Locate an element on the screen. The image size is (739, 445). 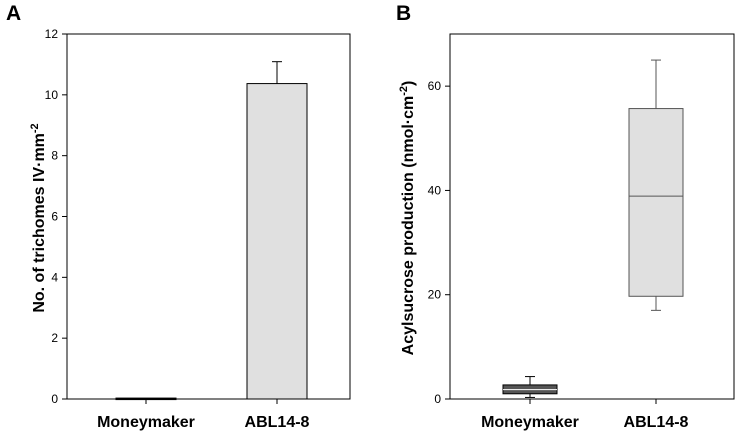
panel-b-y-axis-label-suffix: ) is located at coordinates (408, 83).